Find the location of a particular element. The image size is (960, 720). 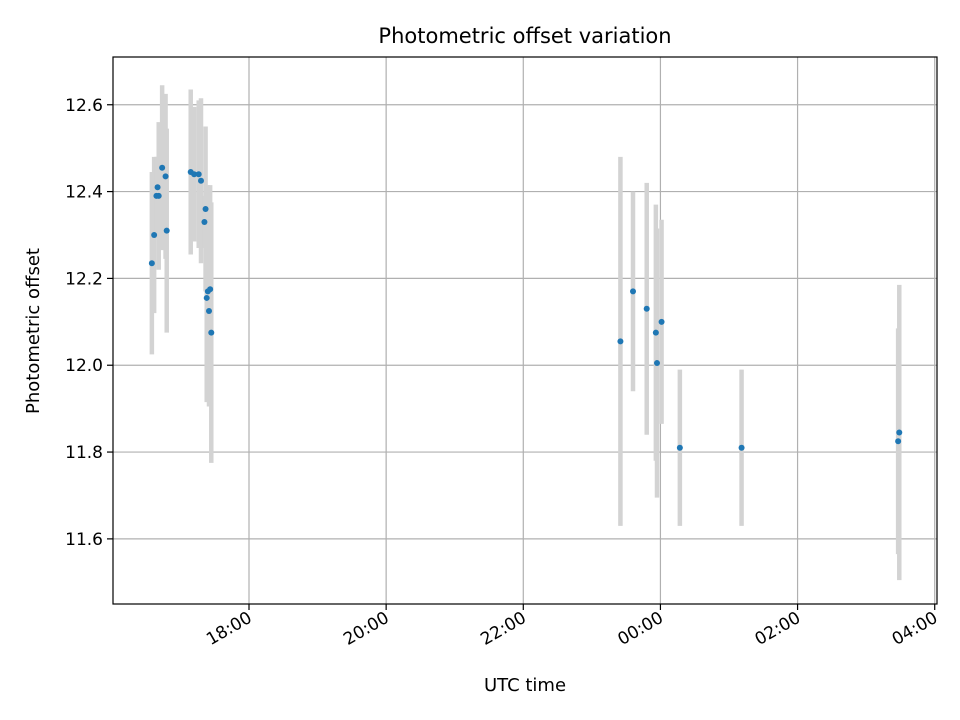

y-axis-ticks: 11.6 11.8 12.0 12.2 12.4 12.6 is located at coordinates (89, 323).